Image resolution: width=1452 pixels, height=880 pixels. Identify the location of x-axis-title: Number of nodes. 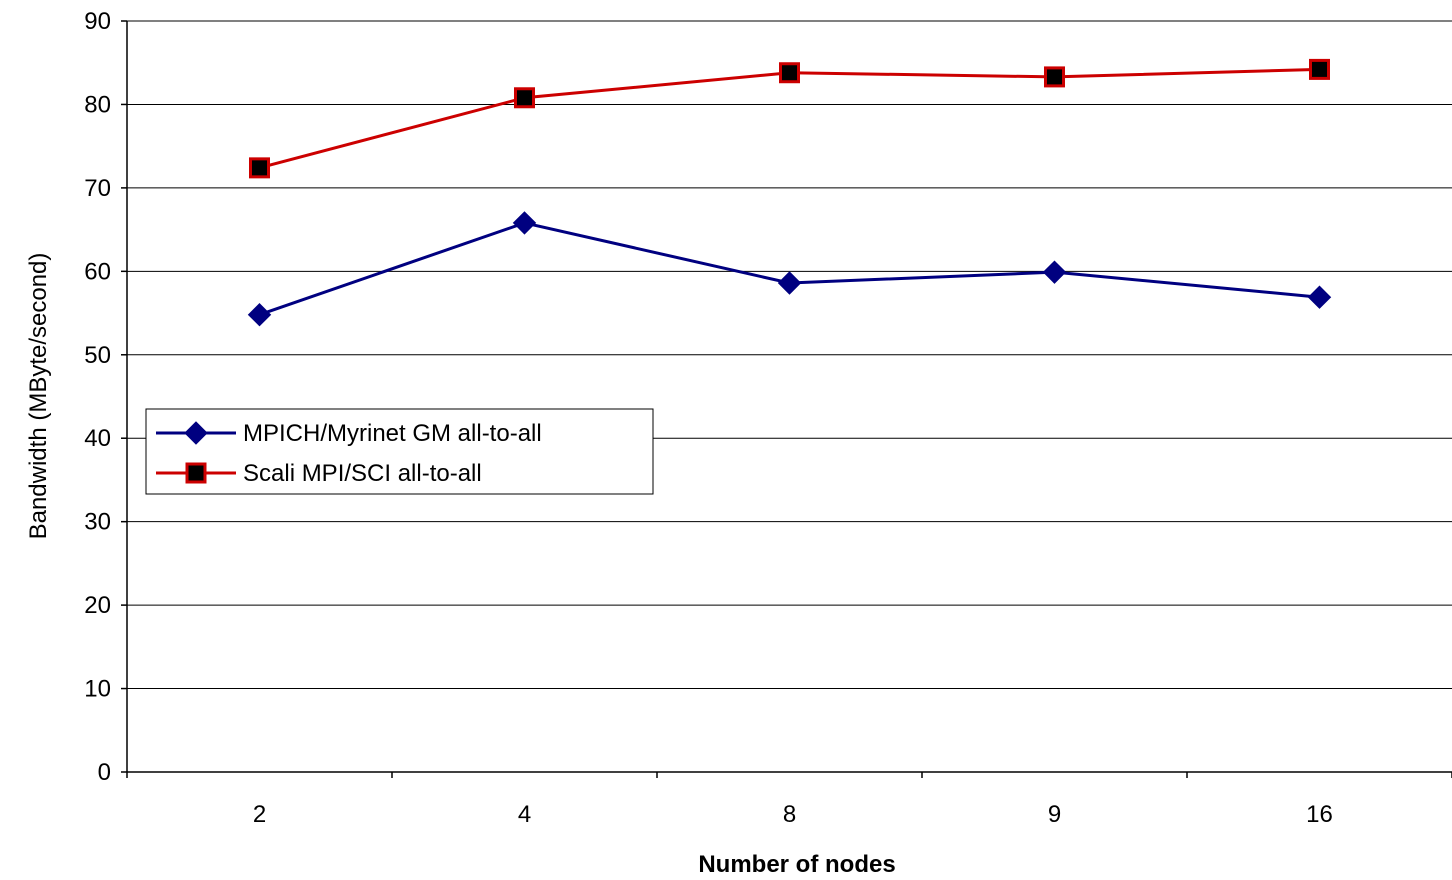
(796, 864).